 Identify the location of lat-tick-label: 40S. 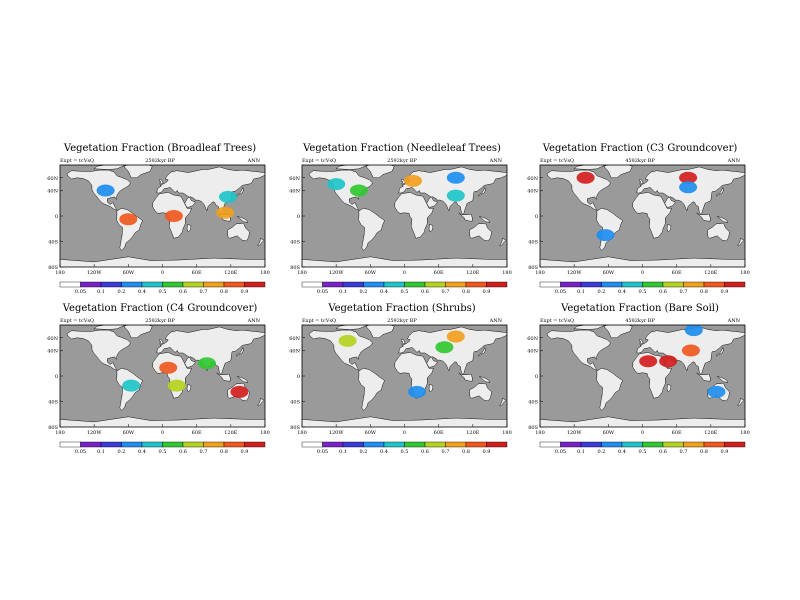
(533, 243).